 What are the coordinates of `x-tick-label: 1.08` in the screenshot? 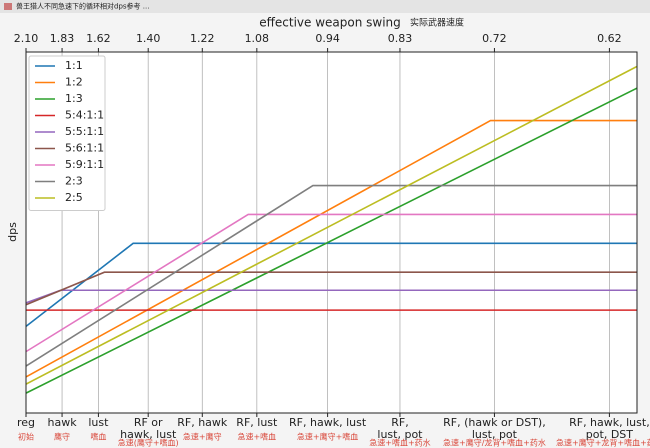 It's located at (257, 38).